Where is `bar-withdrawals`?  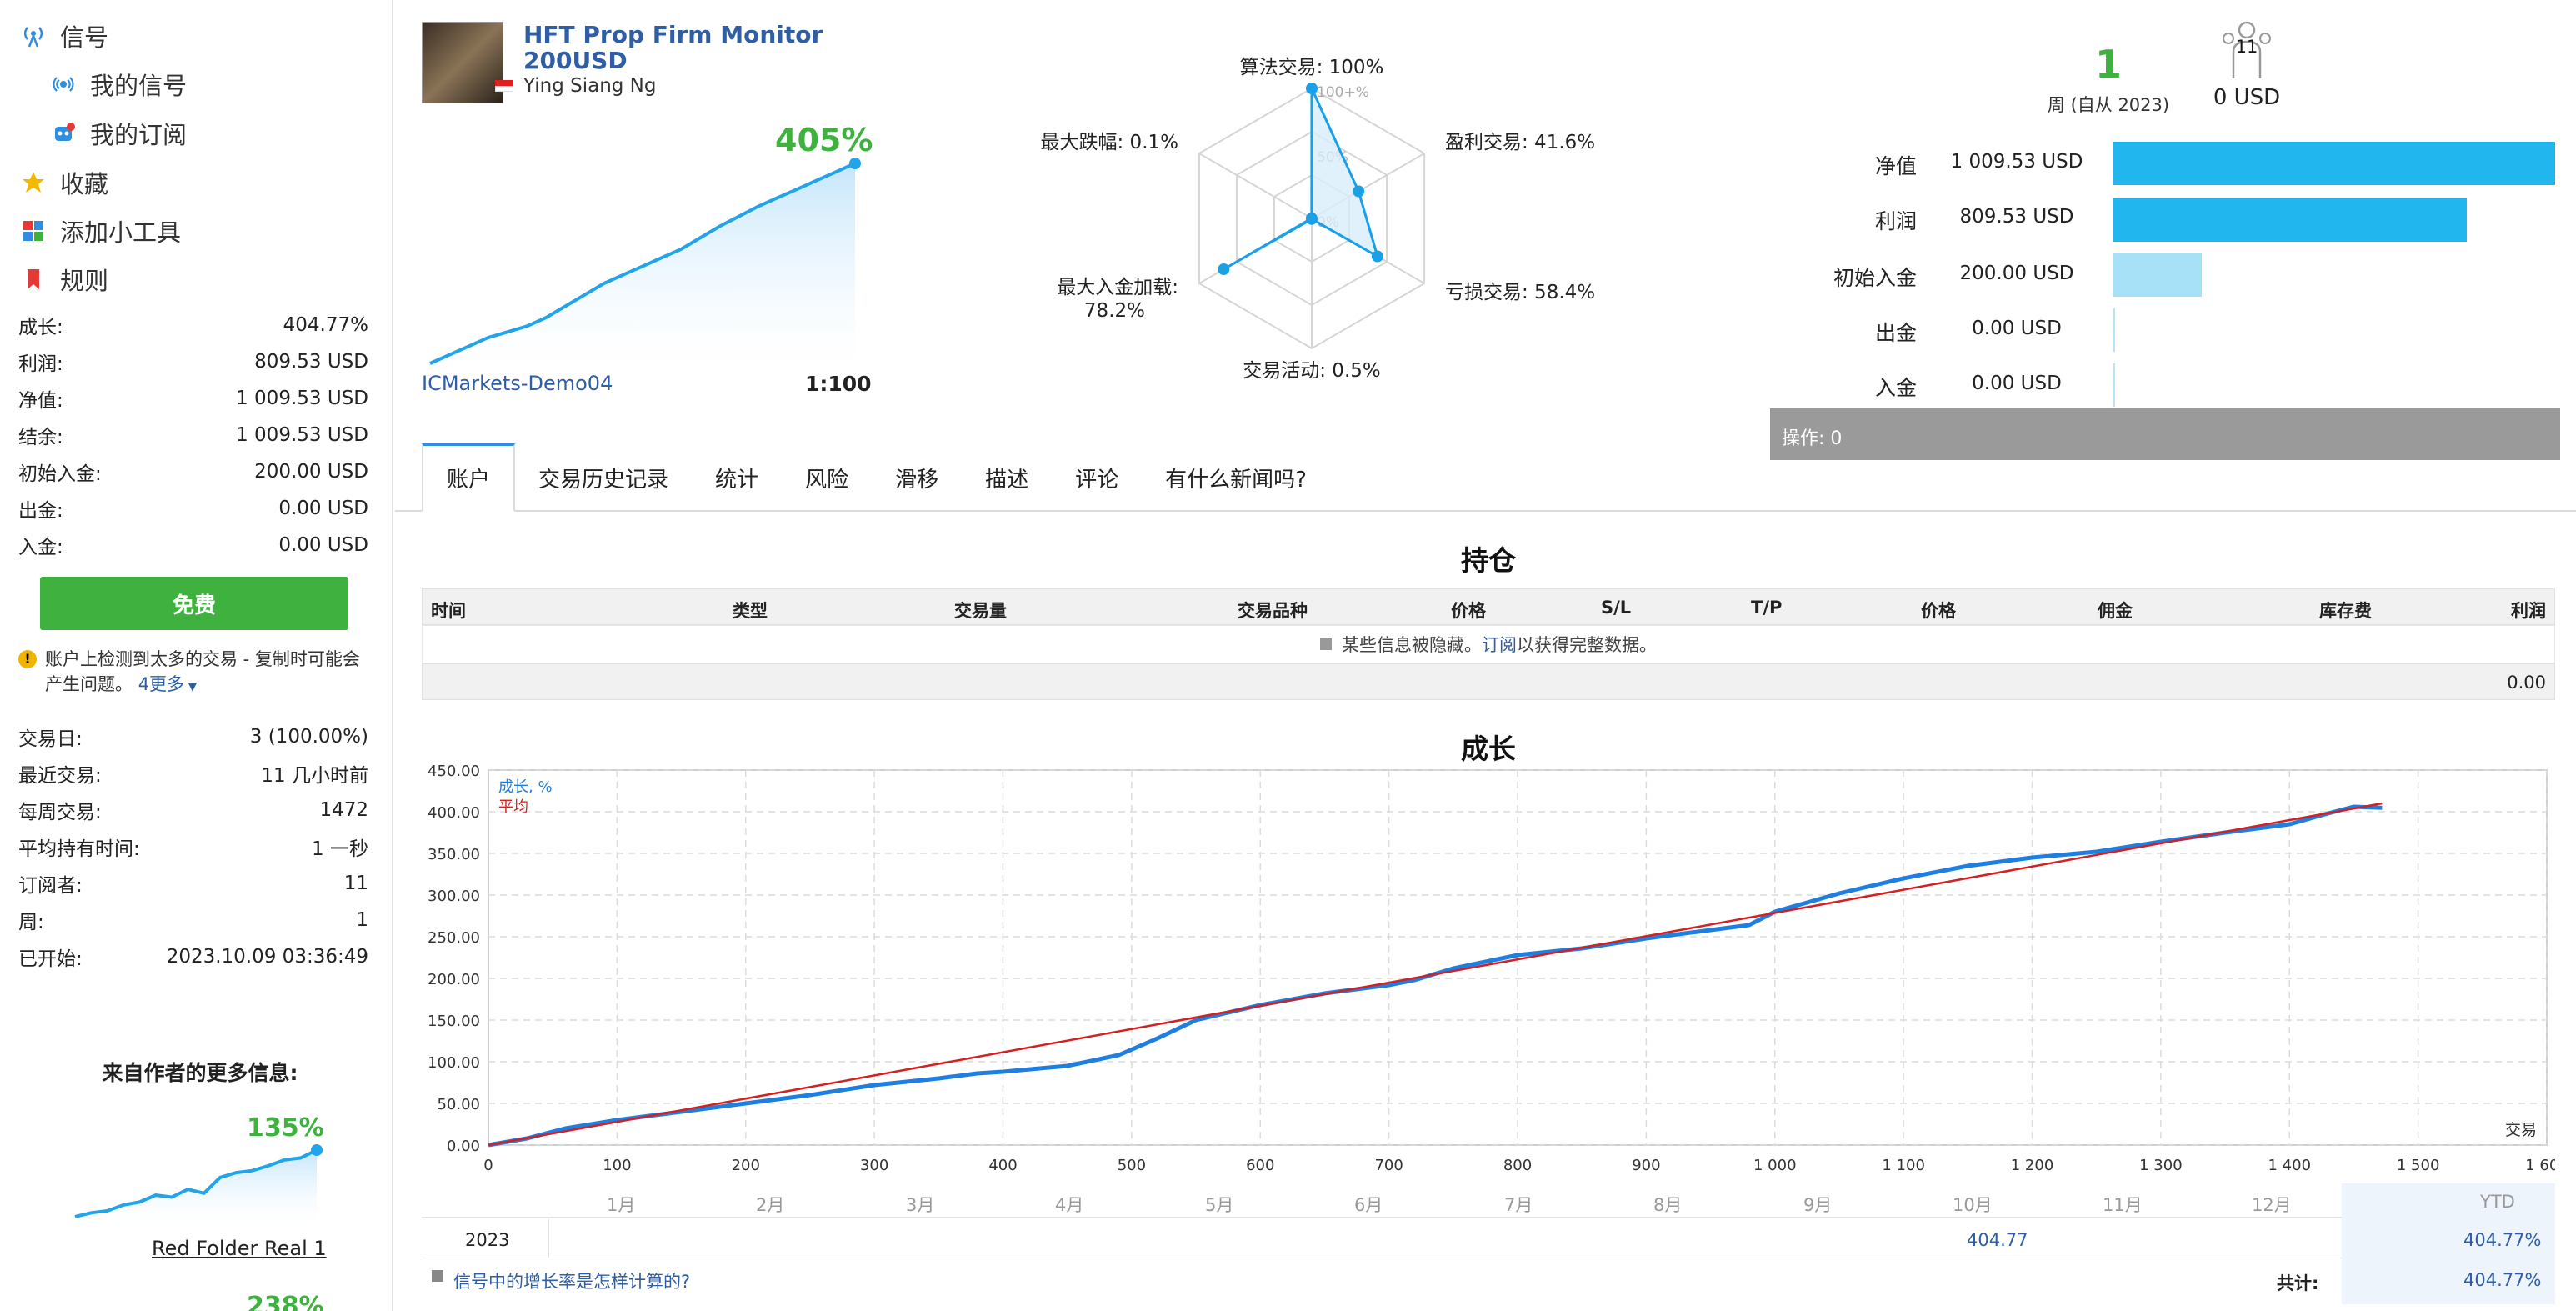 bar-withdrawals is located at coordinates (2114, 330).